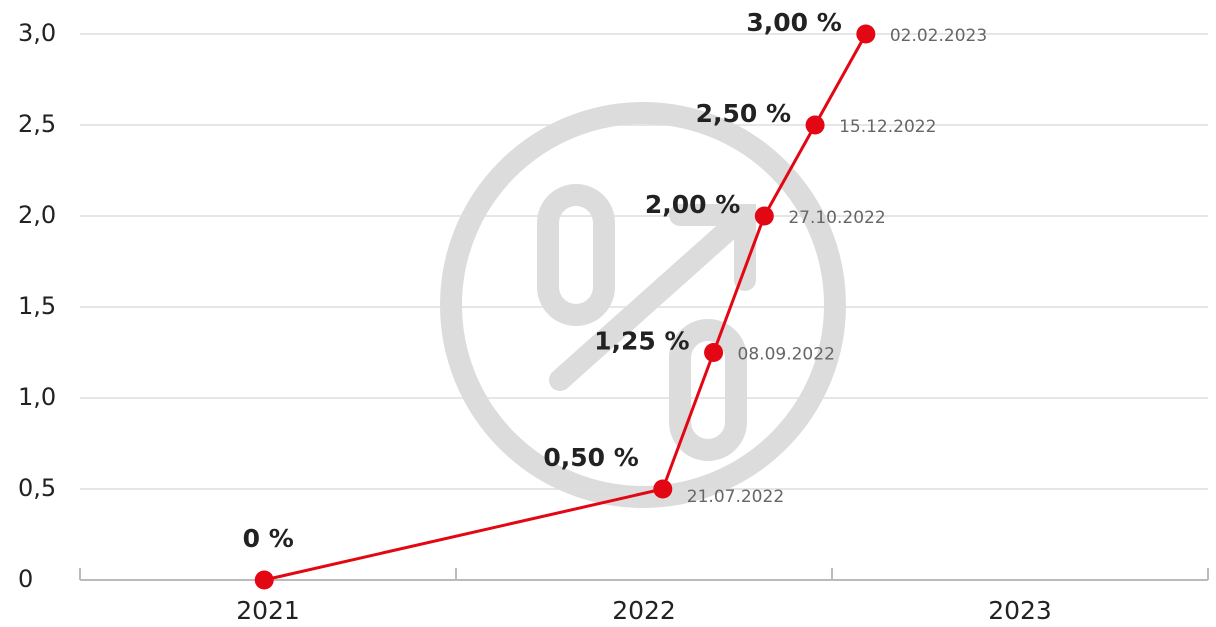  What do you see at coordinates (836, 218) in the screenshot?
I see `date-label: 27.10.2022` at bounding box center [836, 218].